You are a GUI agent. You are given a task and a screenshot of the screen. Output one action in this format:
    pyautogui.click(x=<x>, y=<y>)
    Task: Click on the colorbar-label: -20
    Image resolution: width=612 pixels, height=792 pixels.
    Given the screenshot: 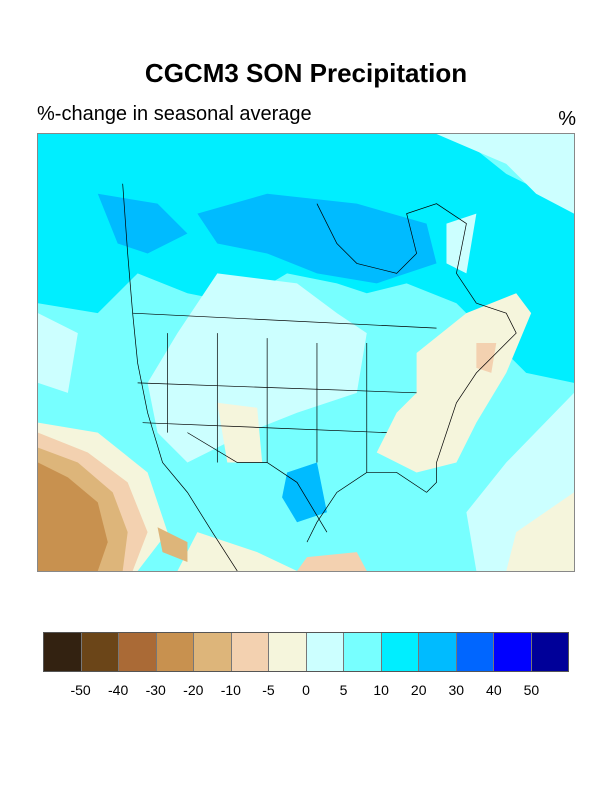 What is the action you would take?
    pyautogui.click(x=193, y=690)
    